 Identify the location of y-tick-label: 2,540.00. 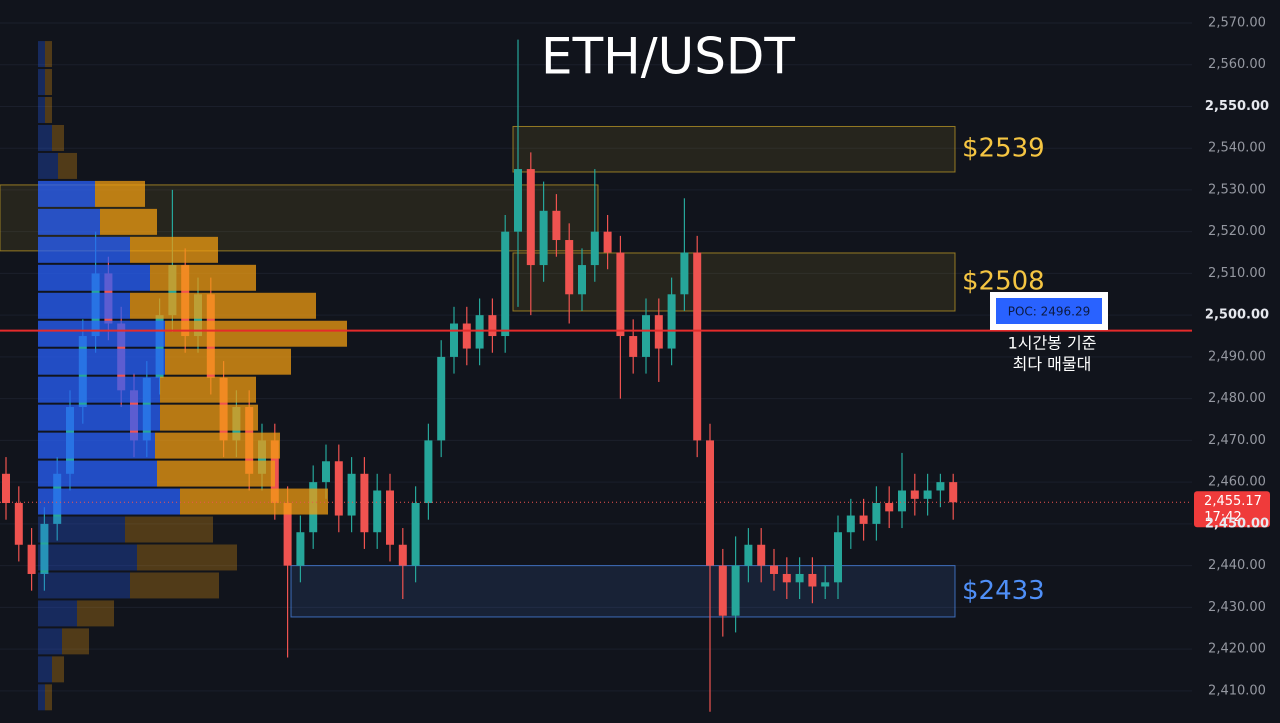
(1237, 148).